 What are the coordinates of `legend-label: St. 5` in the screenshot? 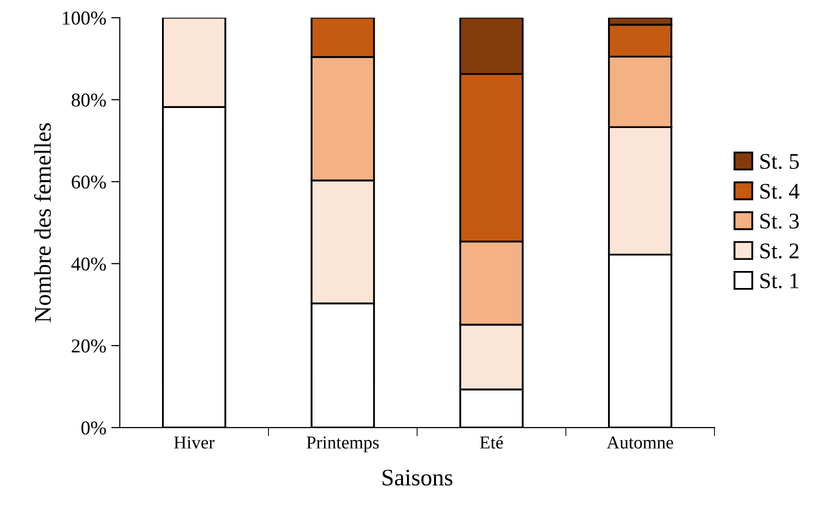 It's located at (779, 162).